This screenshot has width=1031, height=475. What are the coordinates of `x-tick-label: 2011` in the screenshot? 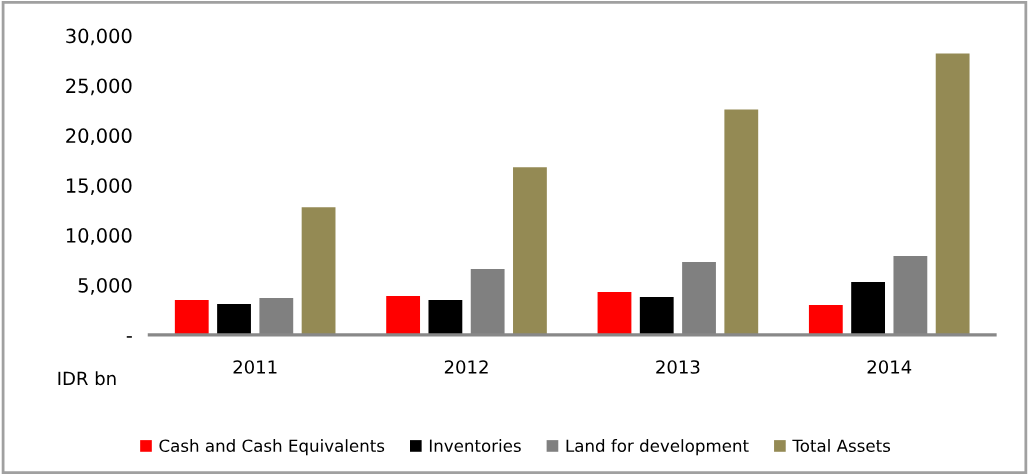 It's located at (255, 367).